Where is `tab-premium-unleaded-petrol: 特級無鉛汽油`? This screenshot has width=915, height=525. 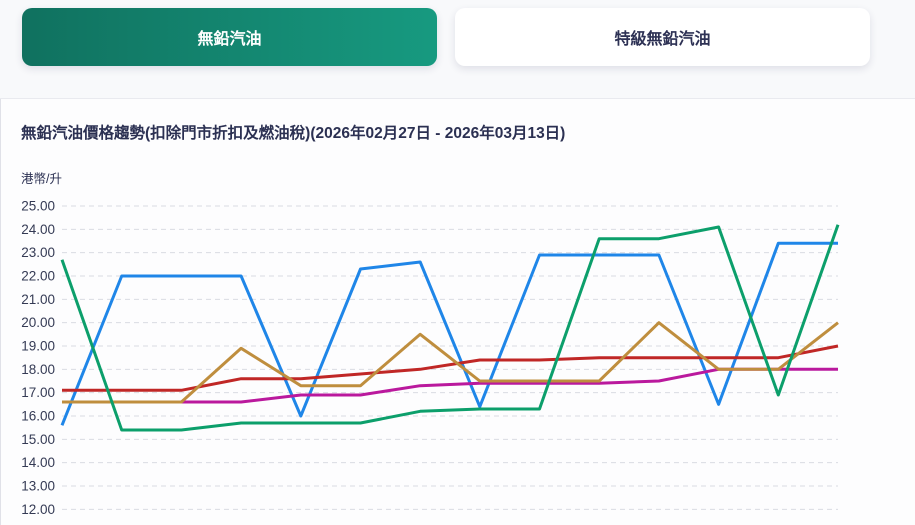
tab-premium-unleaded-petrol: 特級無鉛汽油 is located at coordinates (662, 37).